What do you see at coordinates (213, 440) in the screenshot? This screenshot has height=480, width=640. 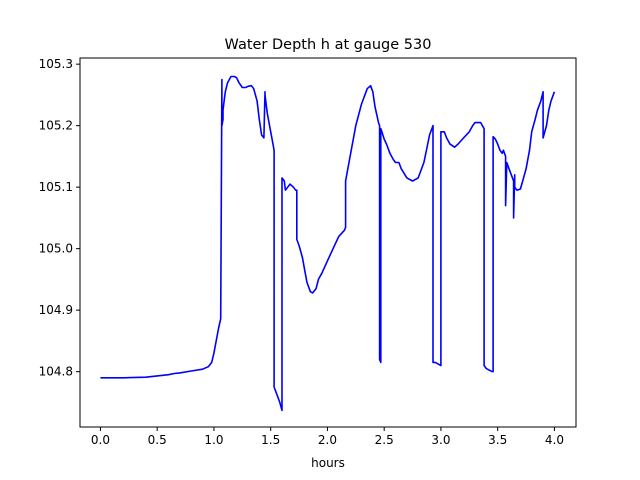 I see `x-tick-label: 1.0` at bounding box center [213, 440].